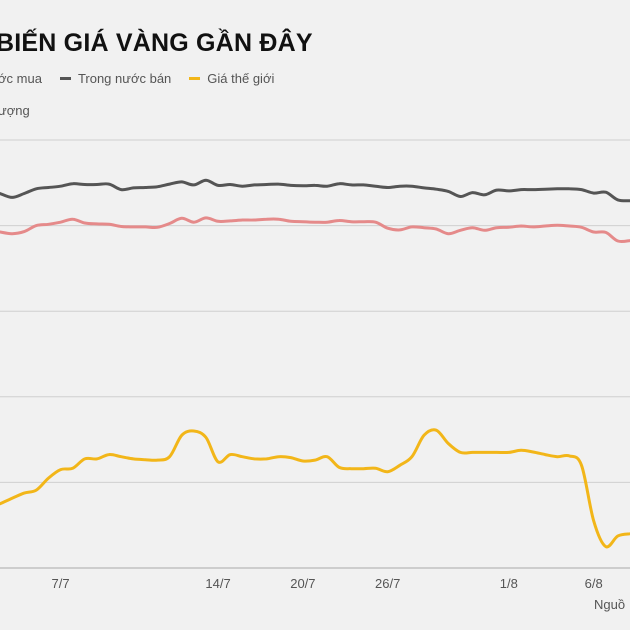 This screenshot has height=630, width=630. I want to click on legend-label-buy: ớc mua, so click(21, 78).